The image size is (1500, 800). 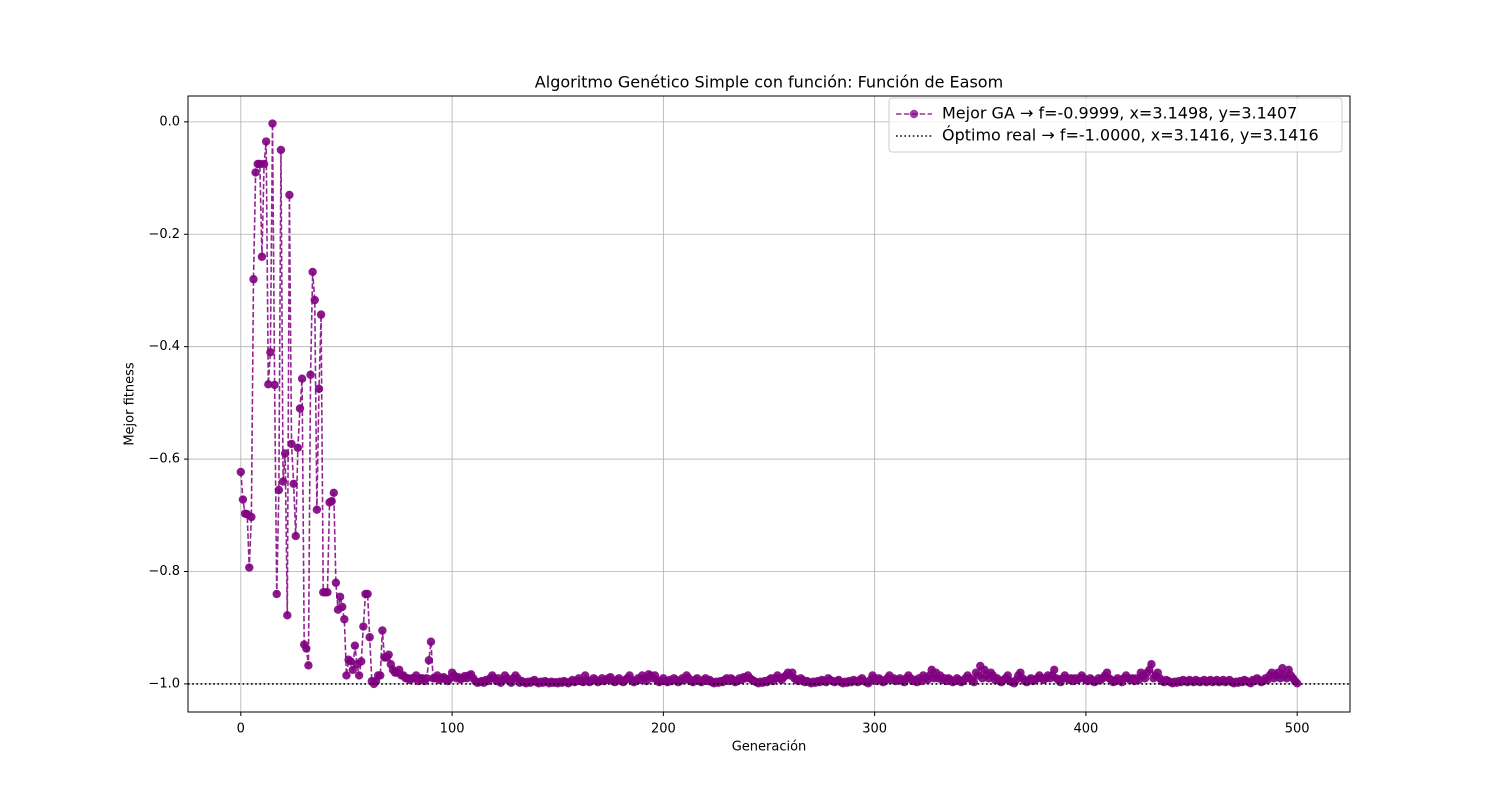 I want to click on y-tick-label: −1.0, so click(x=164, y=683).